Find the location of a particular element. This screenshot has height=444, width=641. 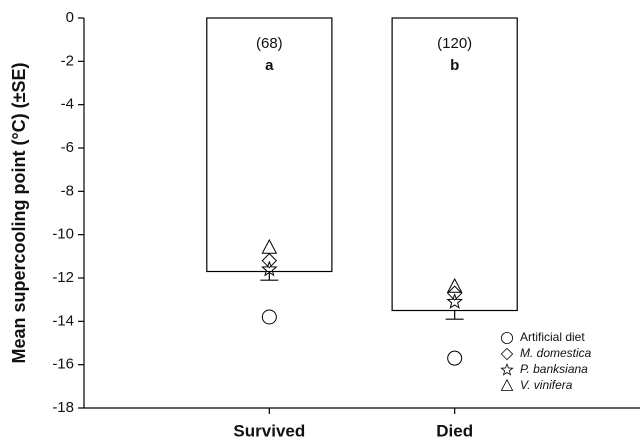

group-letter: a is located at coordinates (269, 65).